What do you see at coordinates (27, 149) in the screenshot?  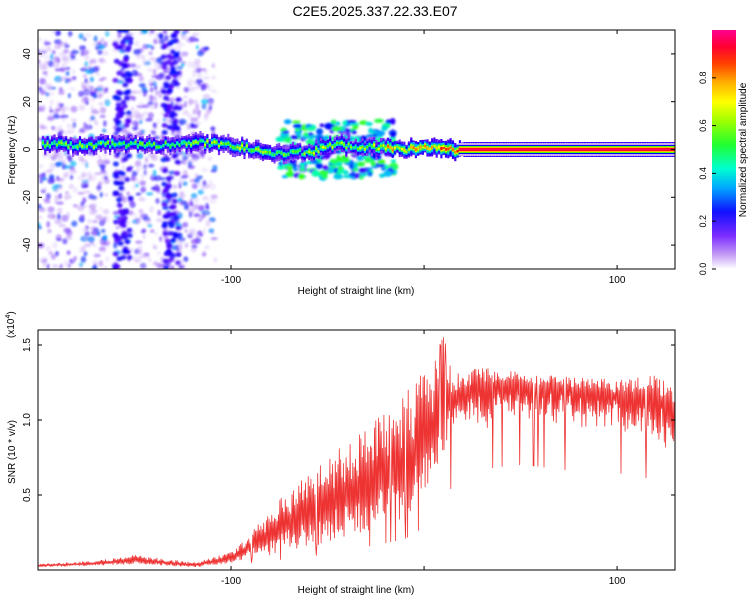 I see `heatmap-y-tick-label: 0` at bounding box center [27, 149].